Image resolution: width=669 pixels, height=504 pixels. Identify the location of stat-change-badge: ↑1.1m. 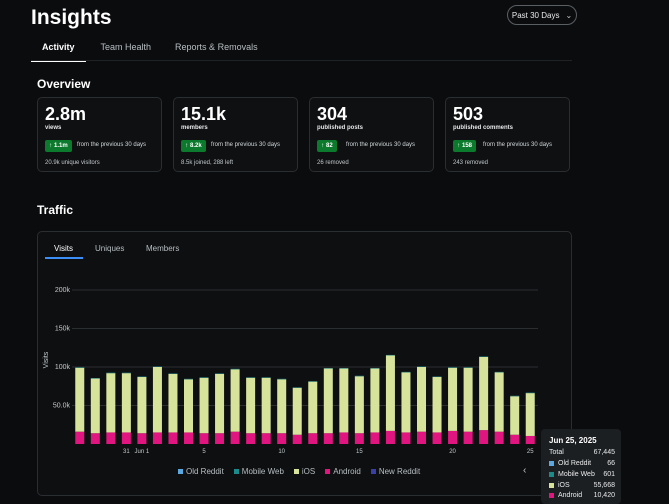
(58, 146).